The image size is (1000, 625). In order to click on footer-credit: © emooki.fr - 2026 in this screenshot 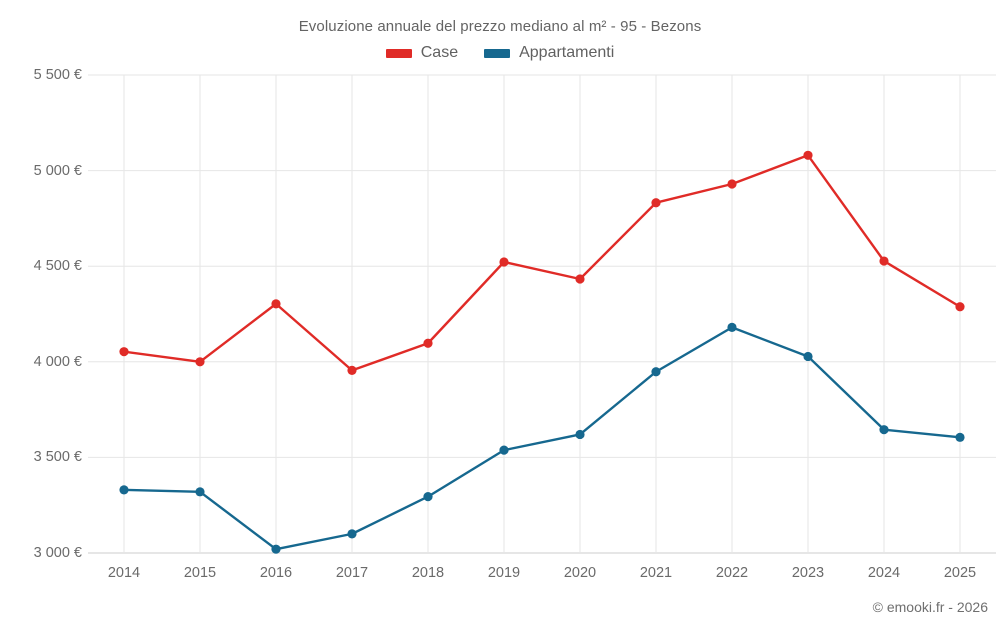, I will do `click(930, 607)`.